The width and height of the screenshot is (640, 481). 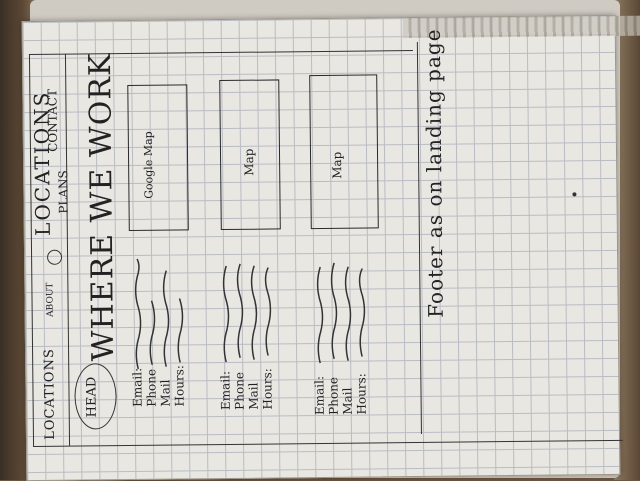 What do you see at coordinates (52, 120) in the screenshot?
I see `nav-contact: CONTACT` at bounding box center [52, 120].